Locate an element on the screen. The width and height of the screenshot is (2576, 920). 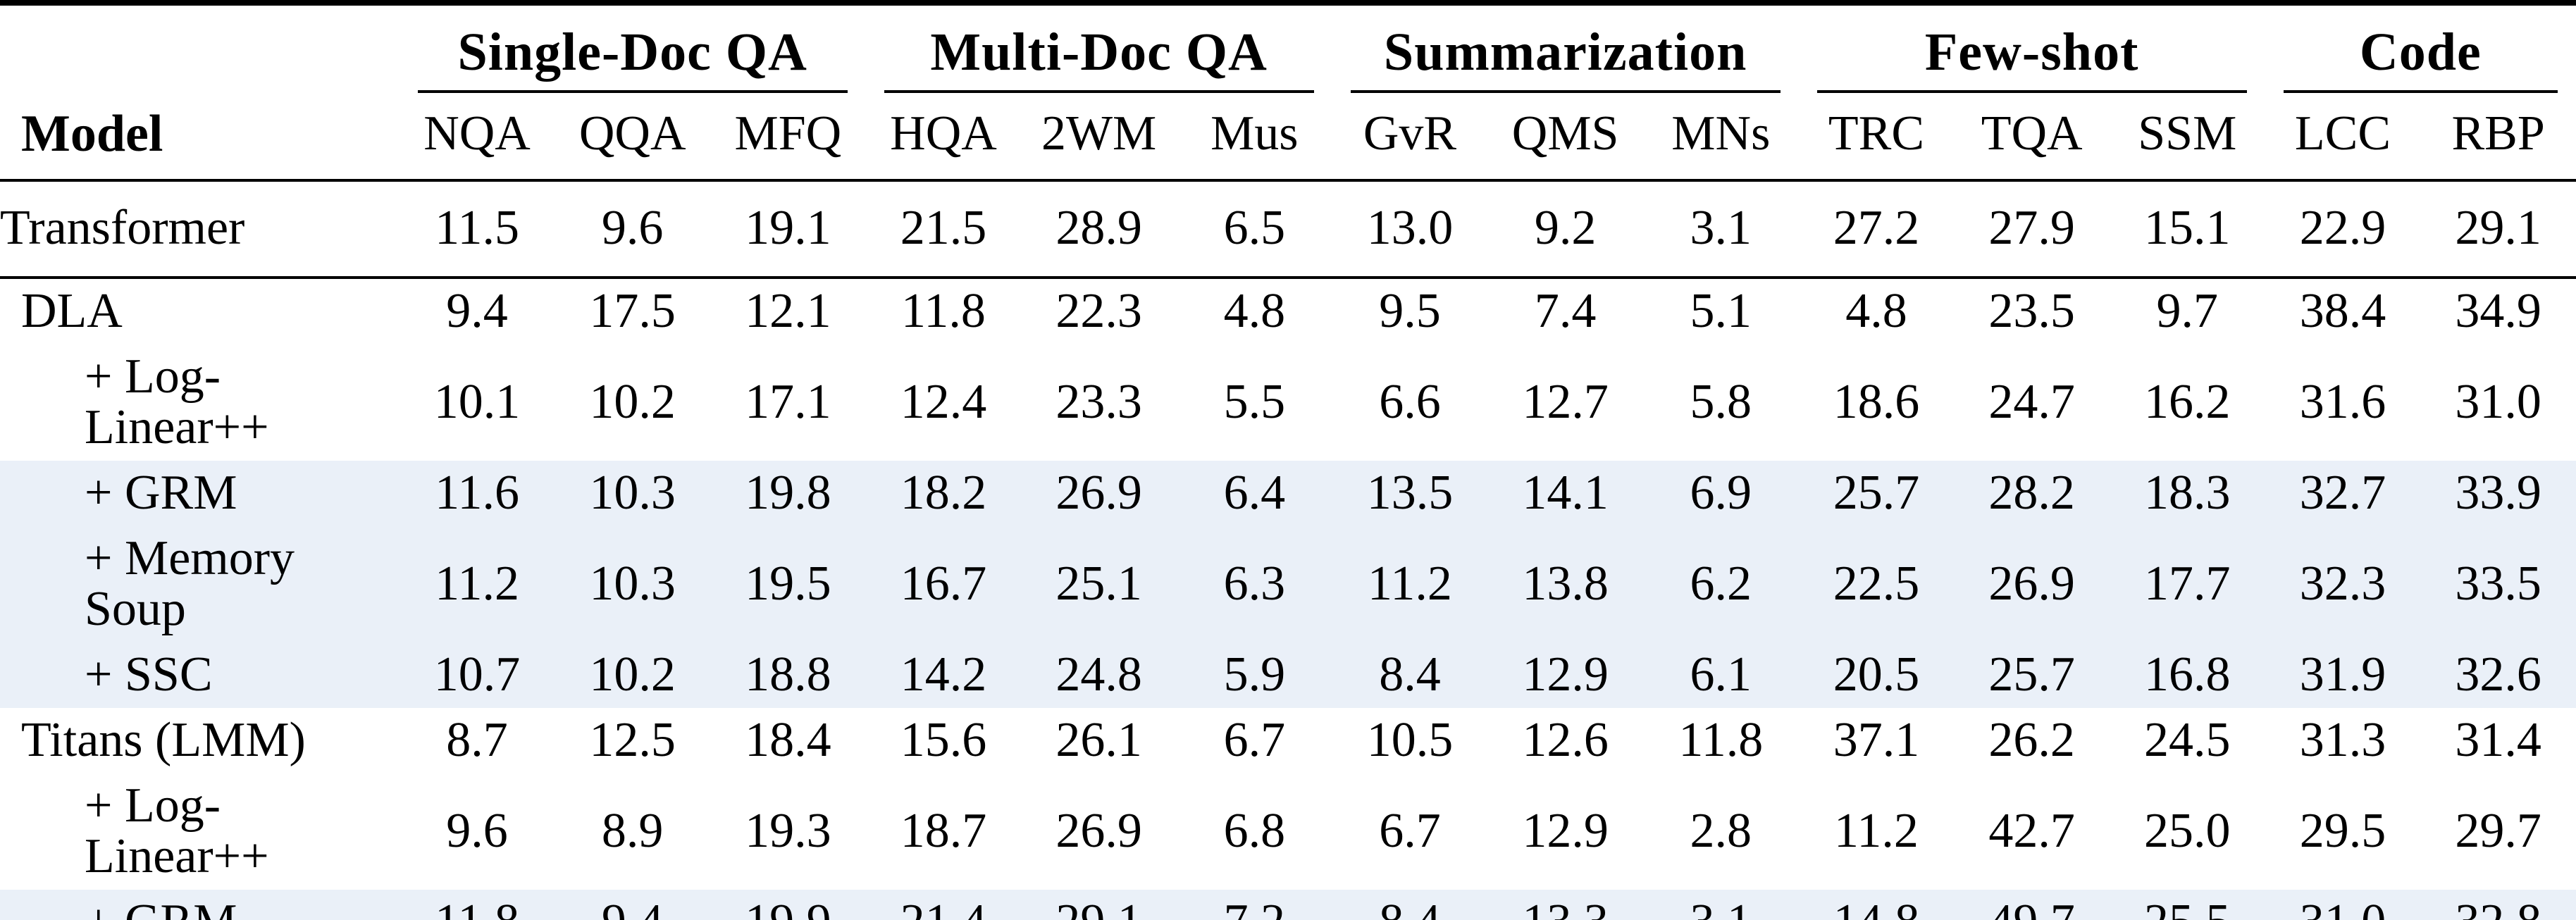
value-cell: 38.4 is located at coordinates (2342, 311).